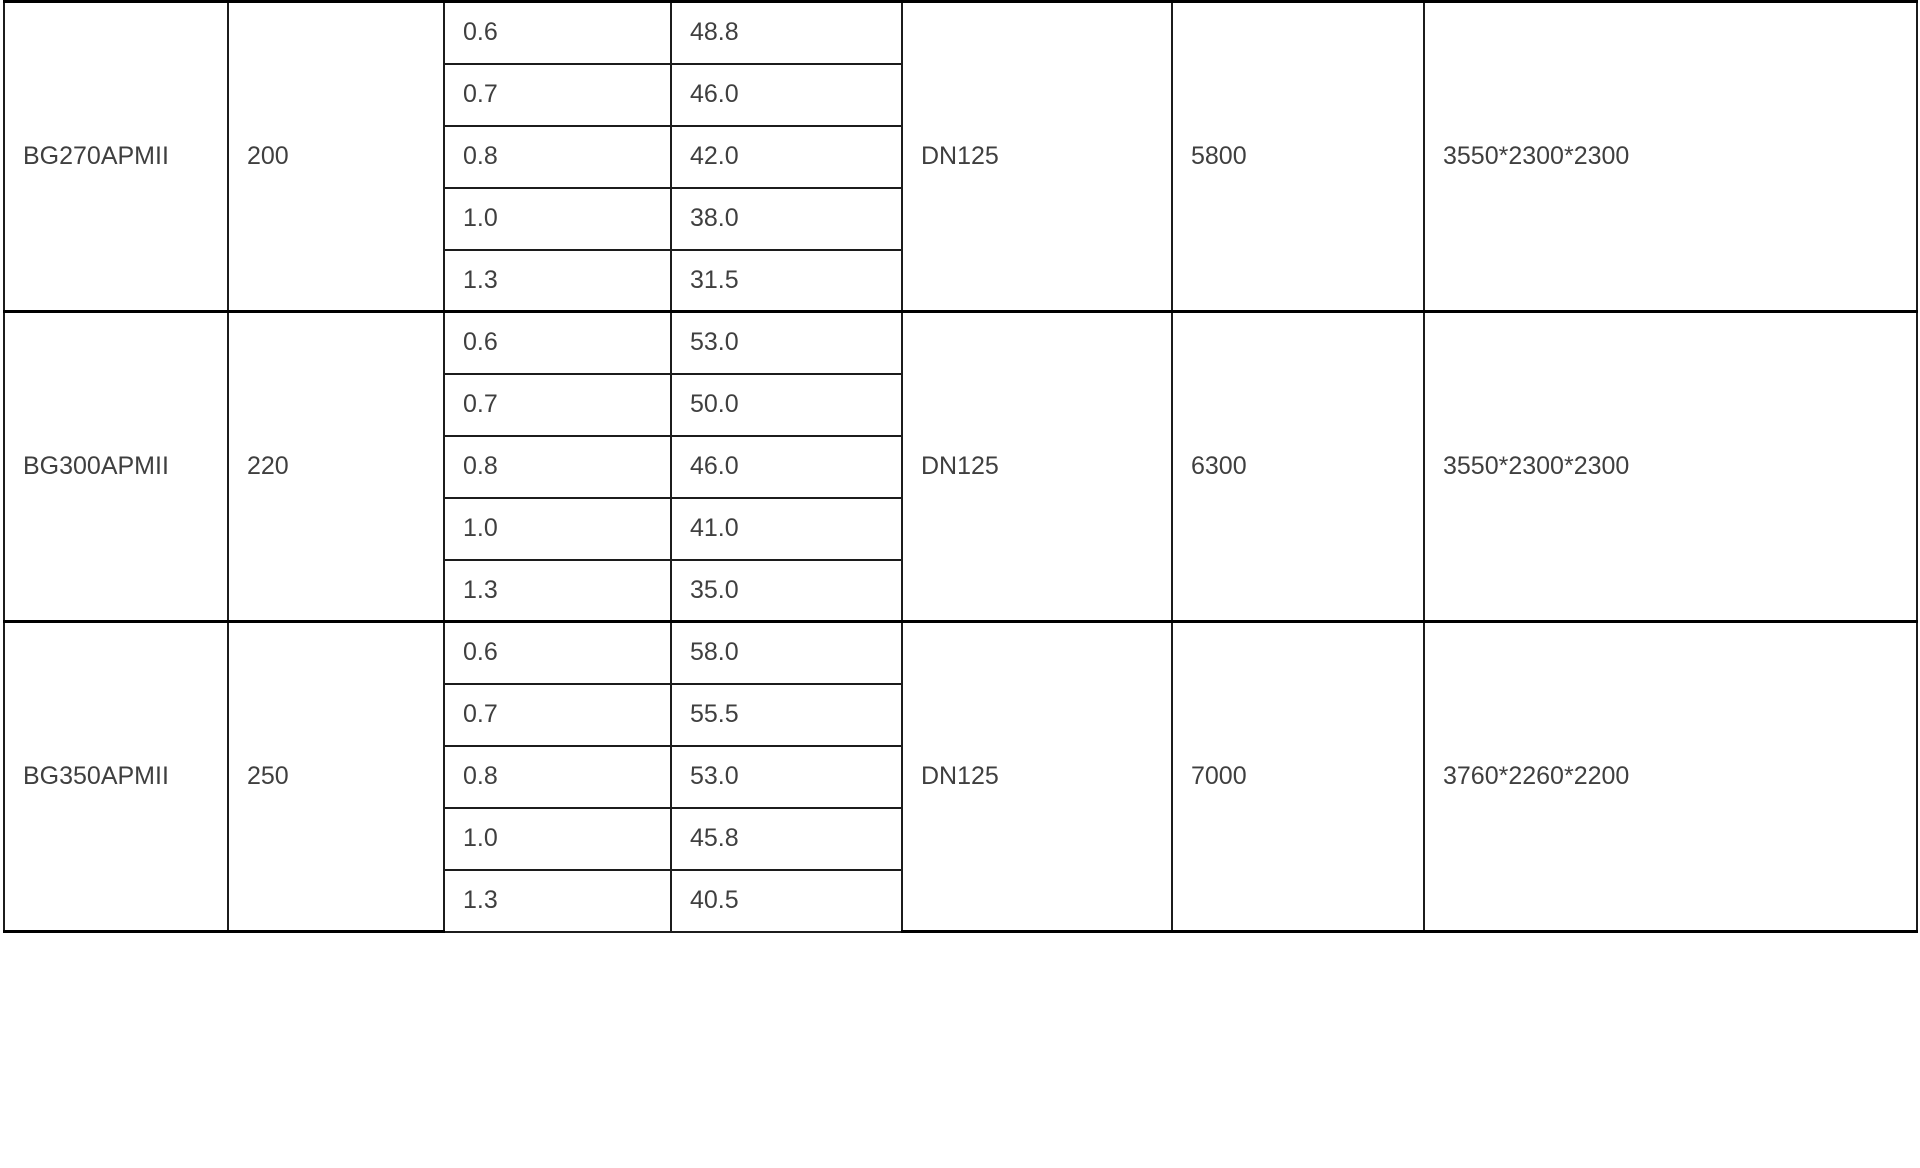 This screenshot has width=1920, height=1168. Describe the element at coordinates (336, 156) in the screenshot. I see `cell-power: 200` at that location.